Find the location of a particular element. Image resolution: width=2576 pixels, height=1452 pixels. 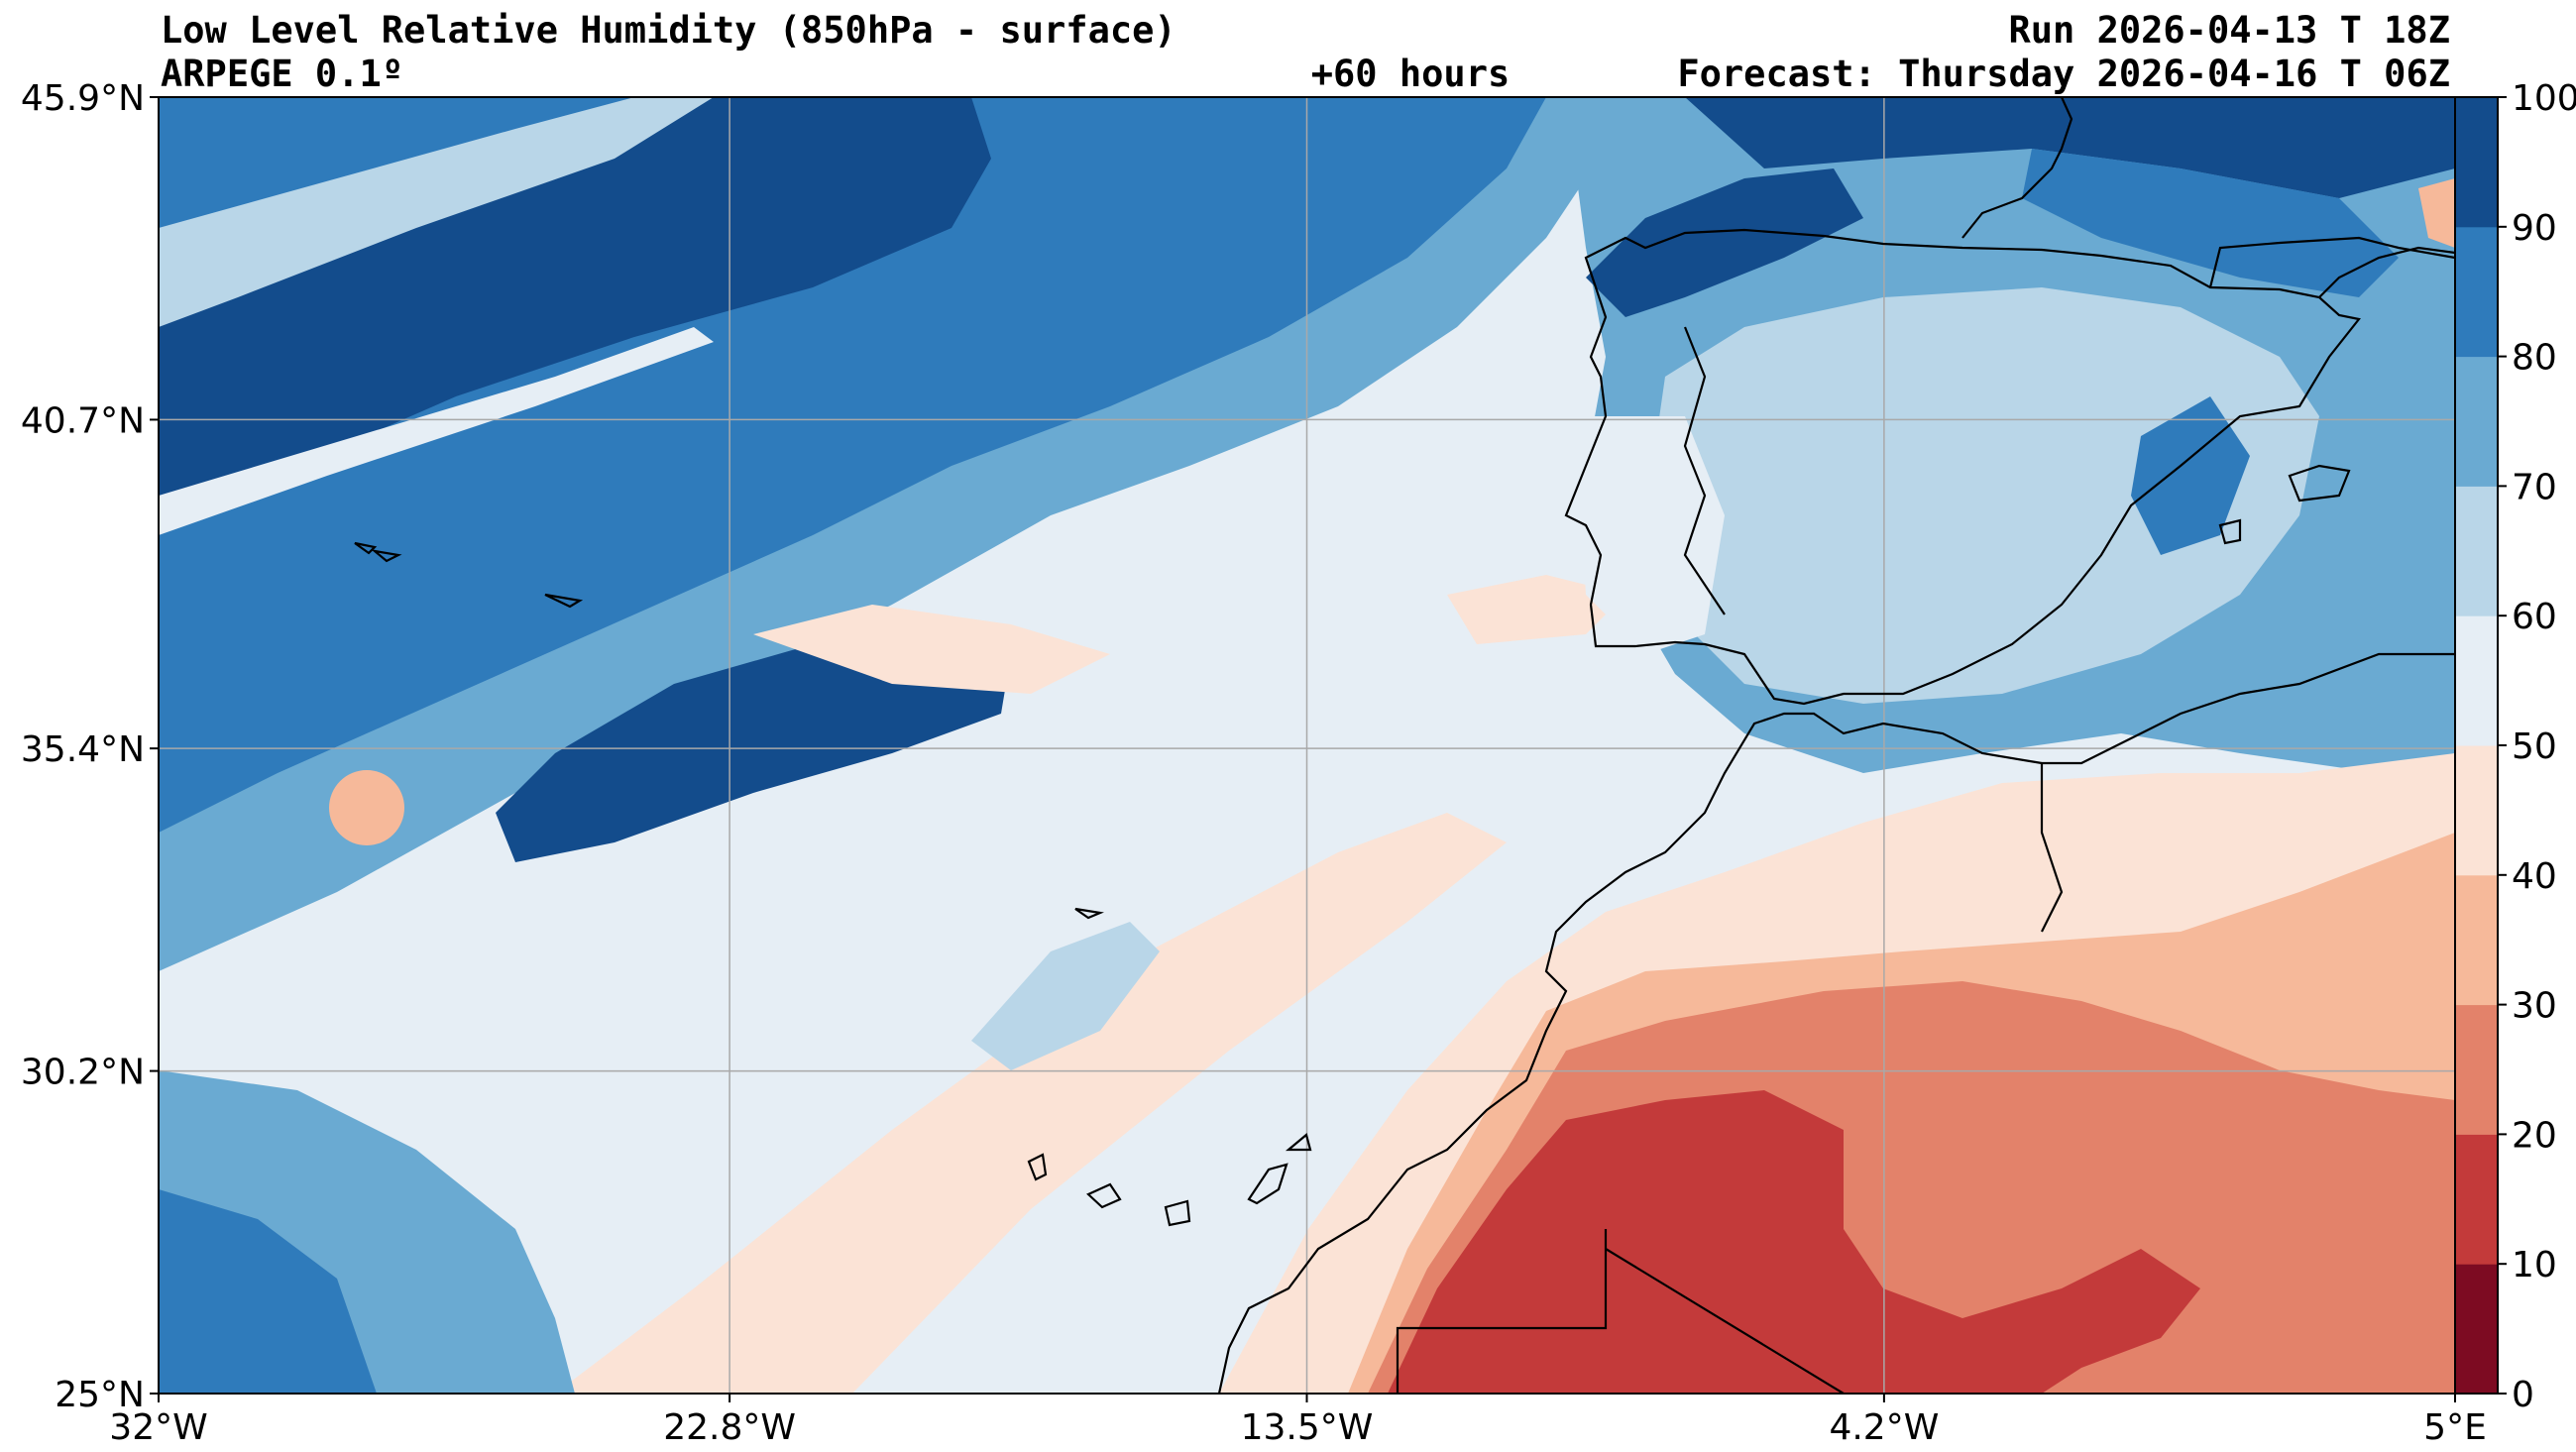

island-madeira is located at coordinates (1089, 913).